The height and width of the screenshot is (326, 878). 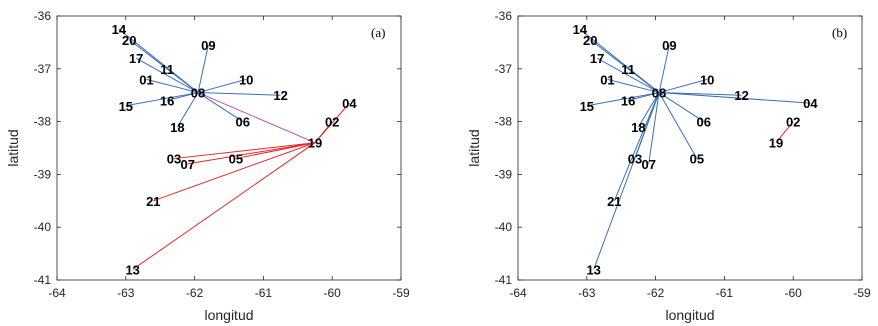 I want to click on panel-label: (a), so click(x=378, y=32).